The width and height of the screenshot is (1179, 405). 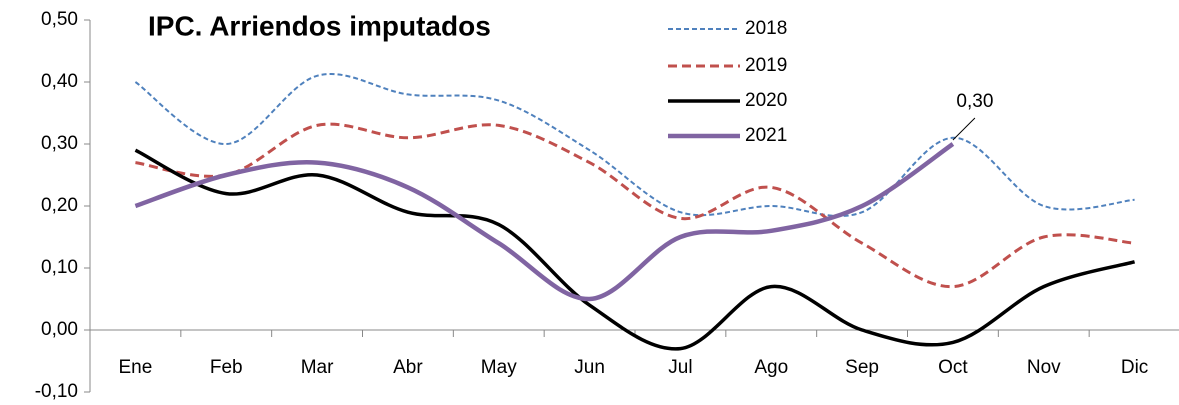 What do you see at coordinates (408, 367) in the screenshot?
I see `x-tick-label: Abr` at bounding box center [408, 367].